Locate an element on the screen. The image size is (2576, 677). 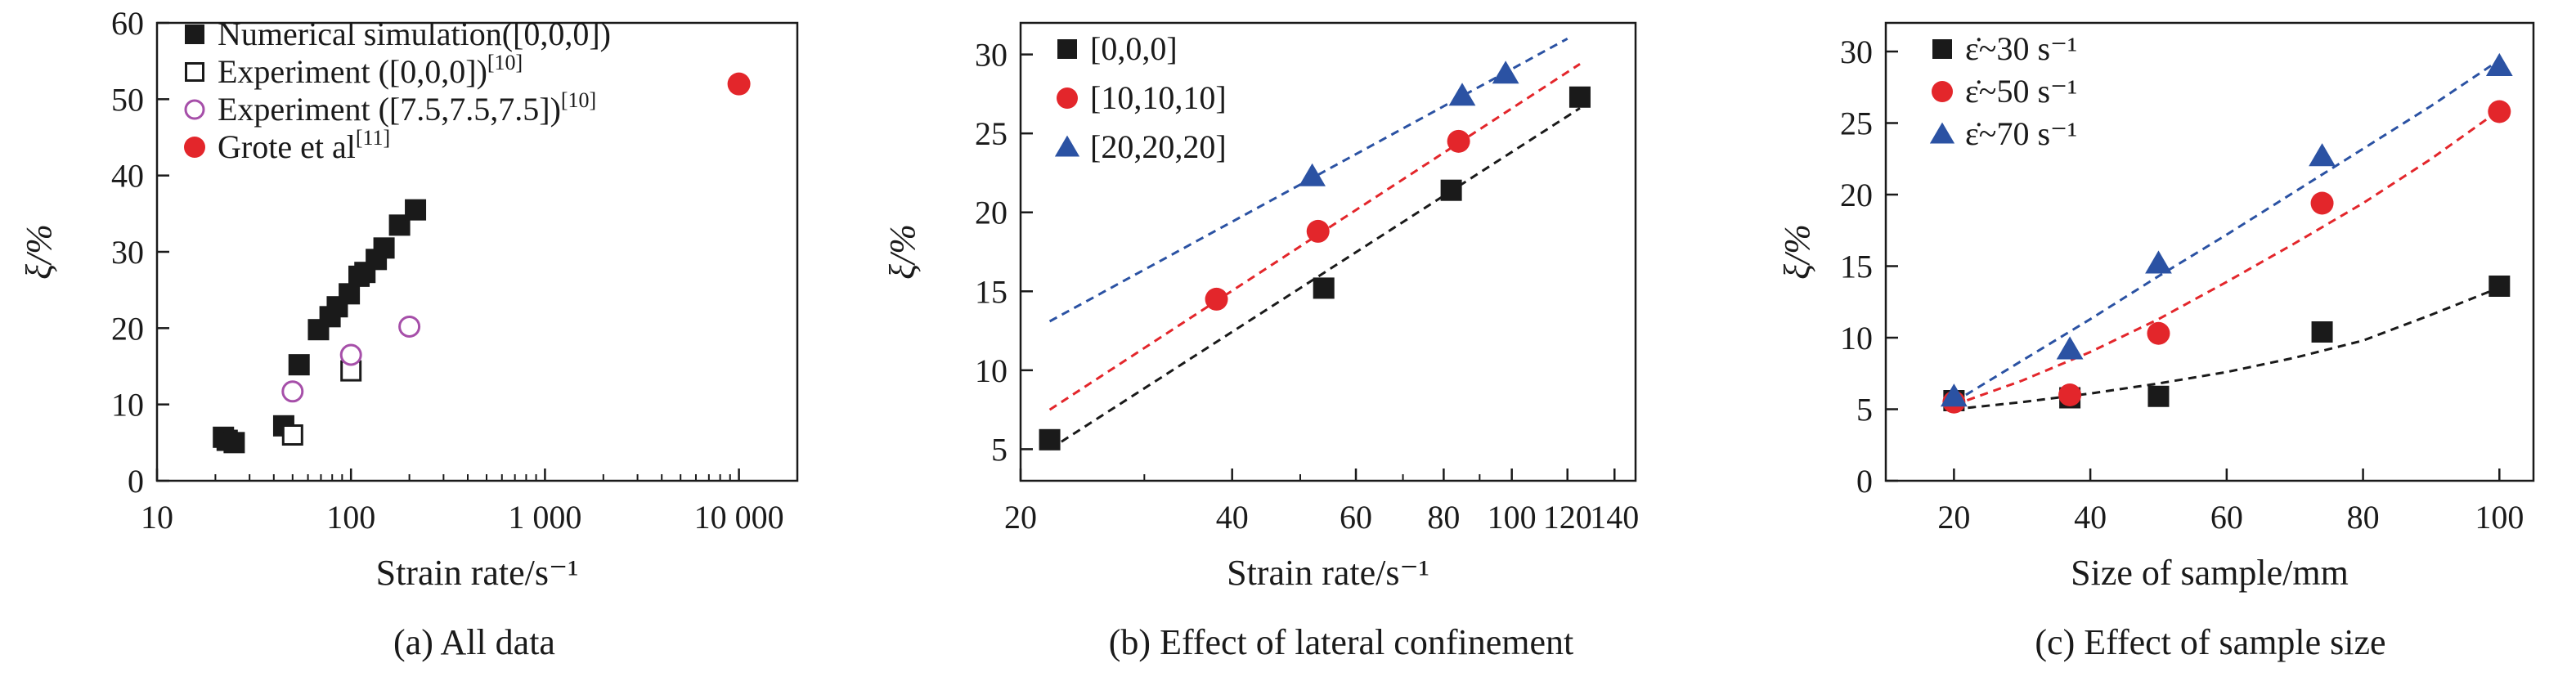
legend-label: [0,0,0] is located at coordinates (1134, 48).